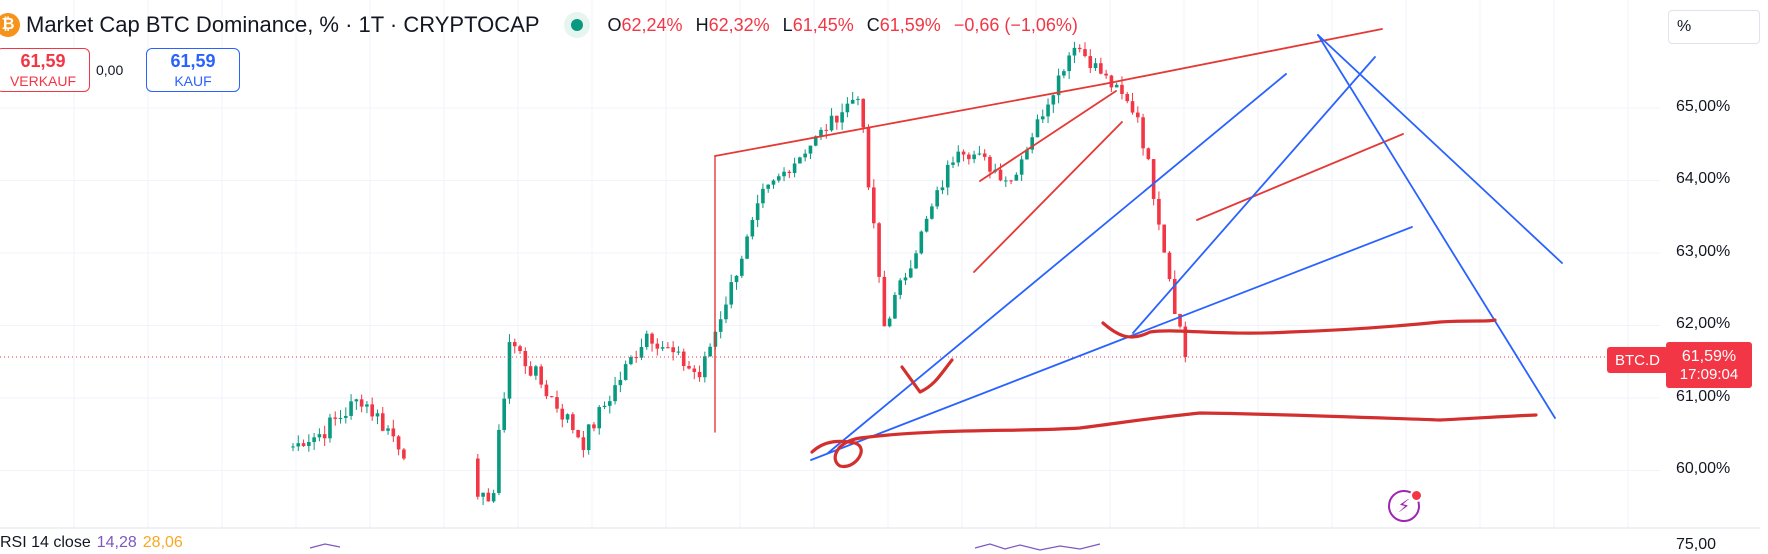 The height and width of the screenshot is (554, 1768). Describe the element at coordinates (1048, 197) in the screenshot. I see `drawing-red-channel-lower` at that location.